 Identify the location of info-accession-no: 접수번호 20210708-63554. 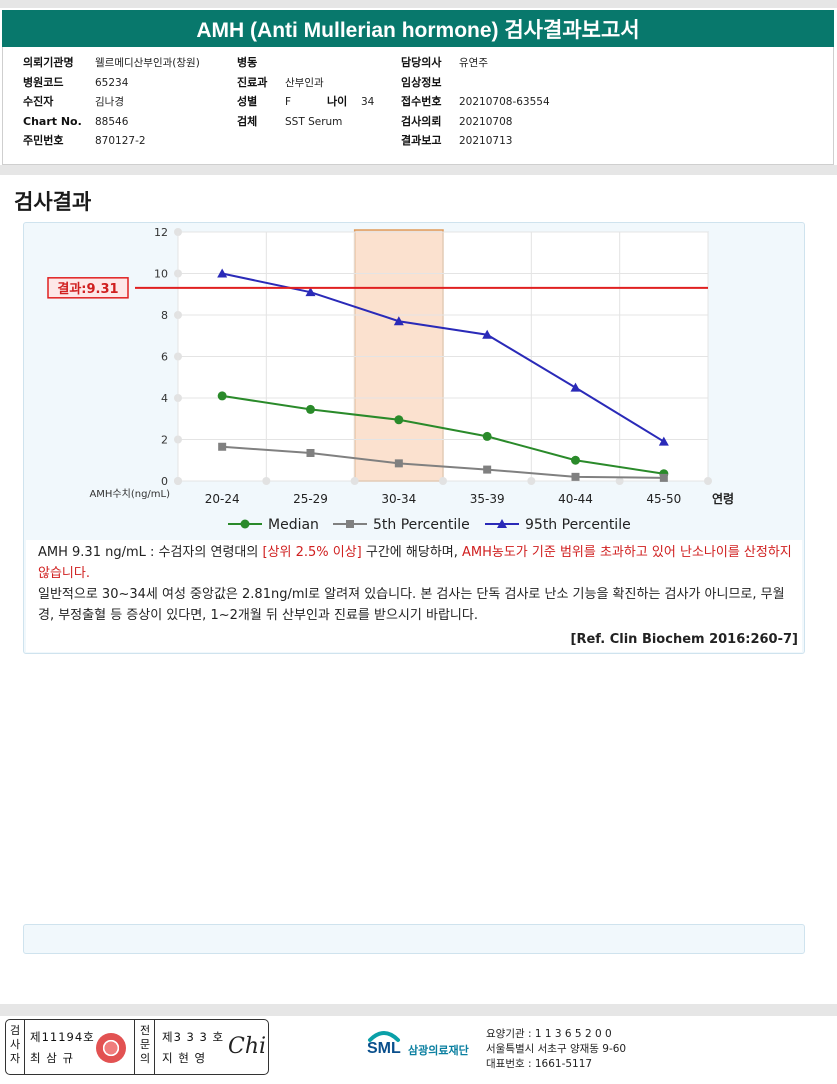
(475, 102).